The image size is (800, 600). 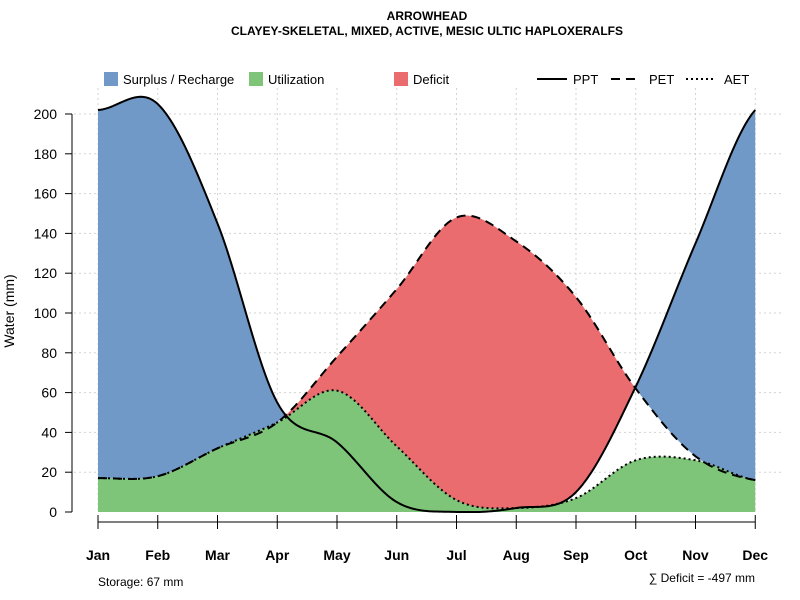 What do you see at coordinates (46, 273) in the screenshot?
I see `y-tick-label: 120` at bounding box center [46, 273].